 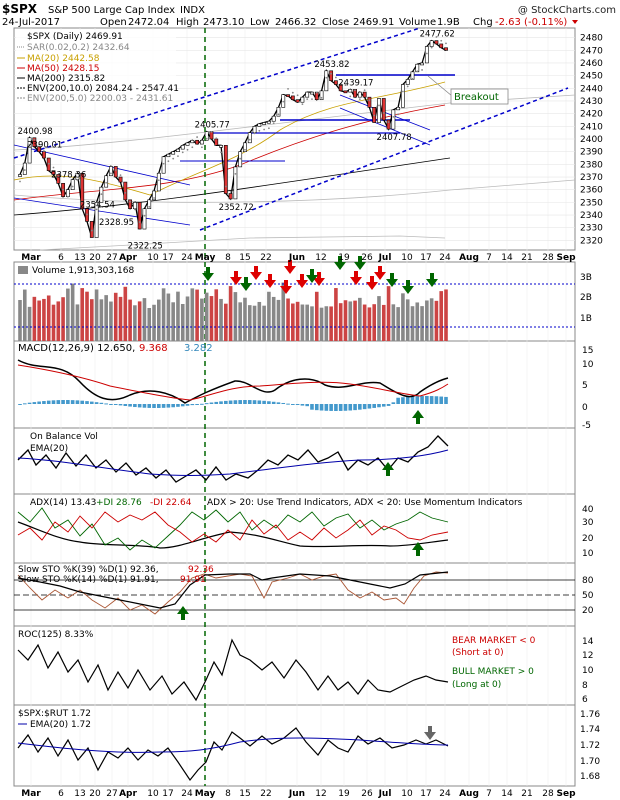 I want to click on roc-tick-10: 10, so click(x=588, y=671).